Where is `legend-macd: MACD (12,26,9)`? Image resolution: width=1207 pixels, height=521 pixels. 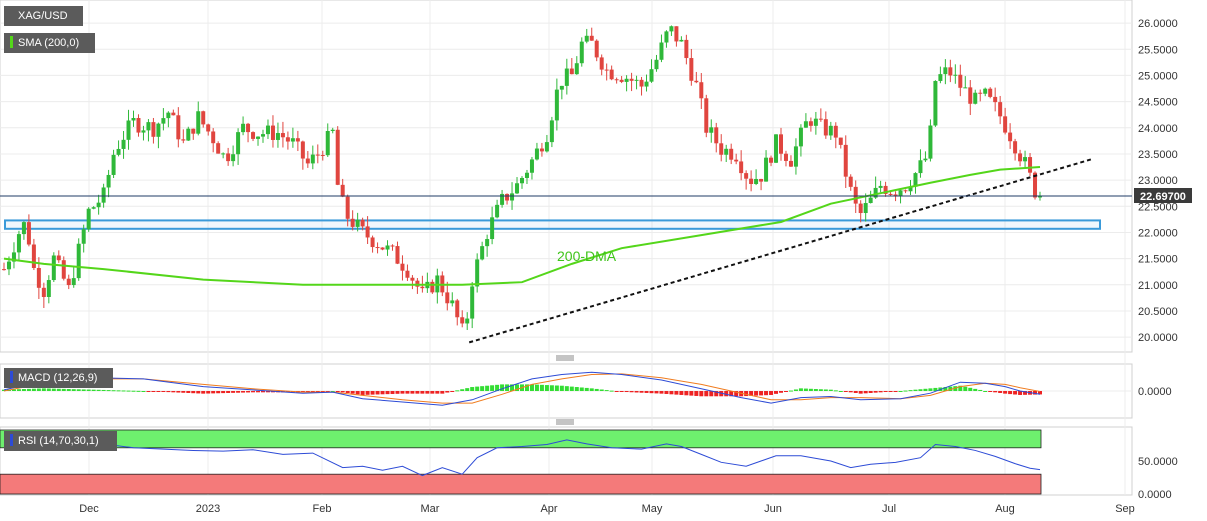 legend-macd: MACD (12,26,9) is located at coordinates (58, 378).